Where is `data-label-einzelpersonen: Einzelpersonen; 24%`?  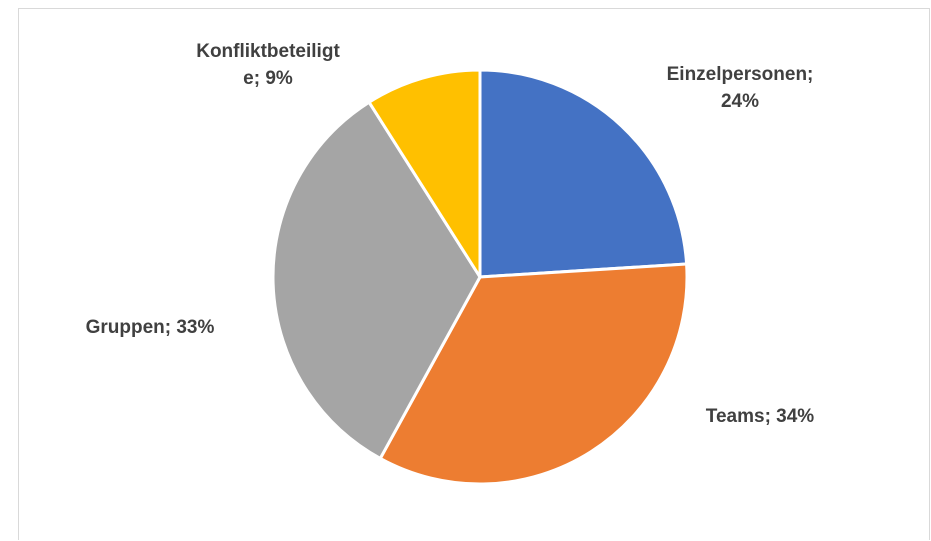 data-label-einzelpersonen: Einzelpersonen; 24% is located at coordinates (740, 88).